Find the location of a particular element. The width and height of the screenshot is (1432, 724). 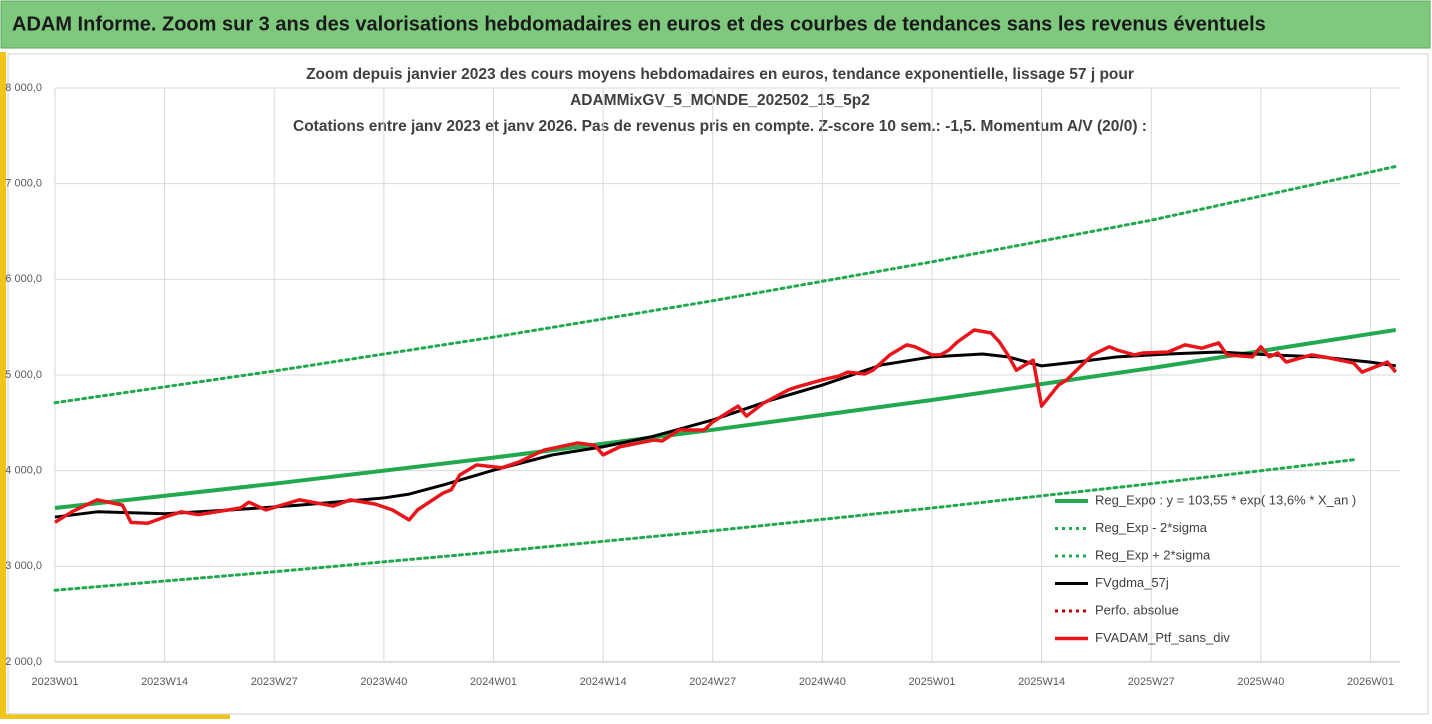

y-tick-label: 4 000,0 is located at coordinates (23, 471).